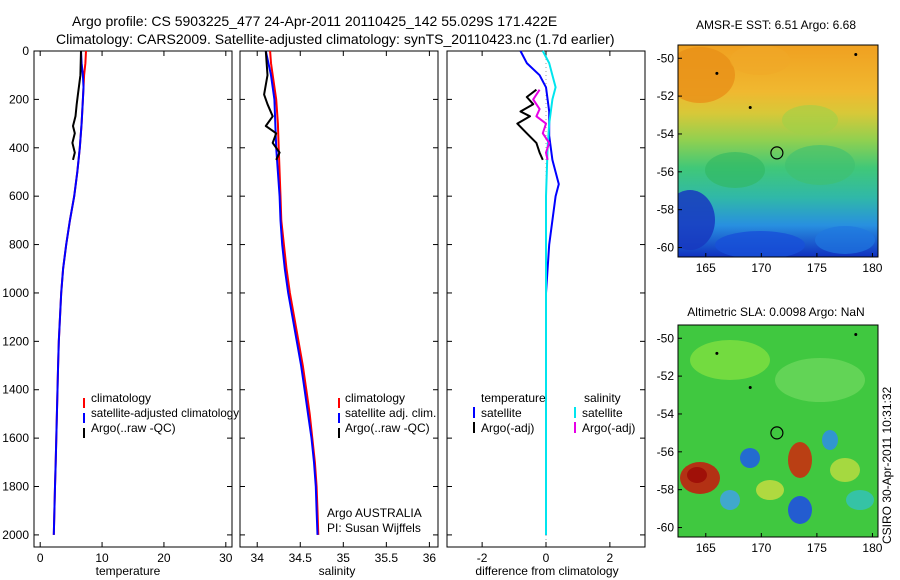 This screenshot has height=580, width=900. What do you see at coordinates (19, 99) in the screenshot?
I see `y-tick-label: 200` at bounding box center [19, 99].